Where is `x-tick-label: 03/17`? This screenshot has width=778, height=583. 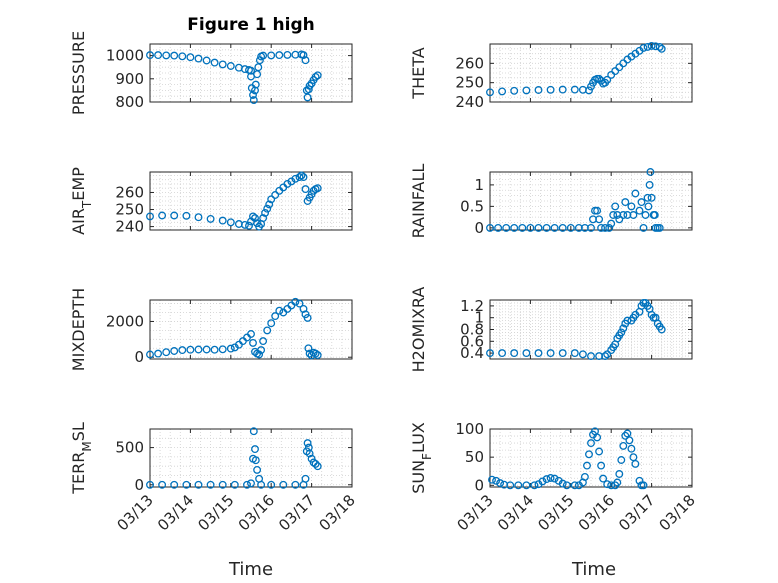
x-tick-label: 03/17 is located at coordinates (636, 512).